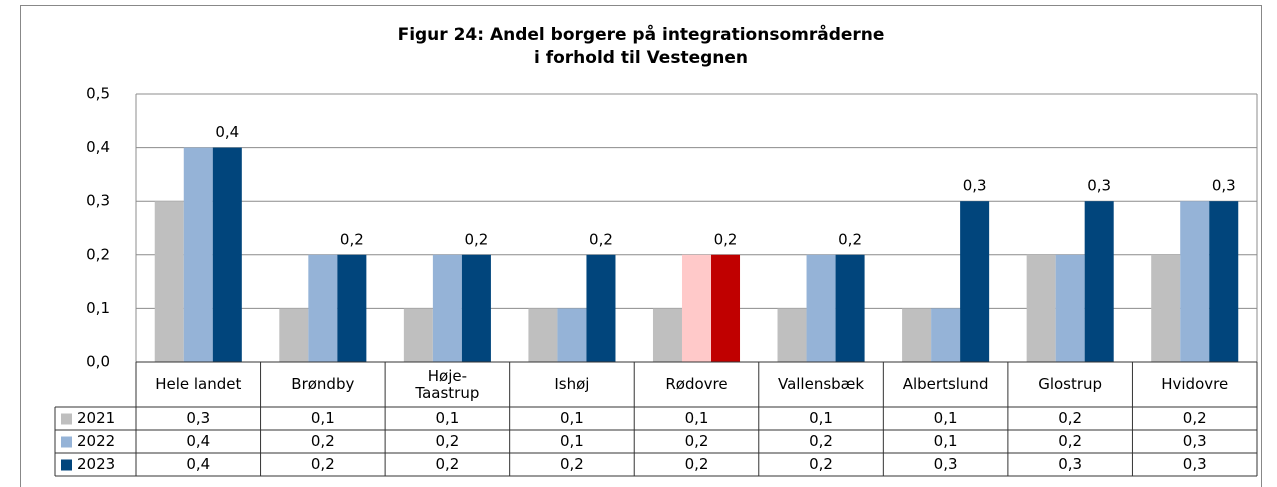  I want to click on category-cell: Brøndby, so click(323, 384).